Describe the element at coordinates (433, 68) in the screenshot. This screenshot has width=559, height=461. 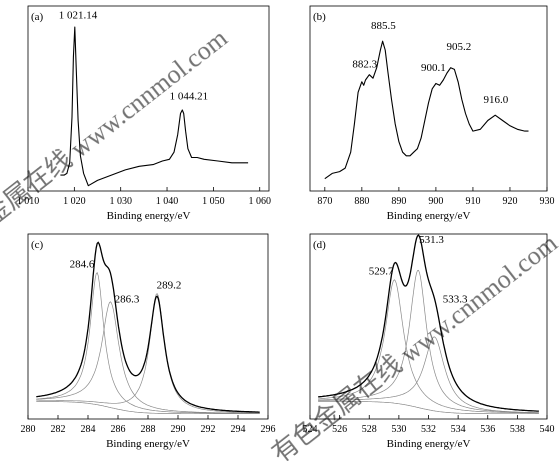
I see `peak-label: 900.1` at that location.